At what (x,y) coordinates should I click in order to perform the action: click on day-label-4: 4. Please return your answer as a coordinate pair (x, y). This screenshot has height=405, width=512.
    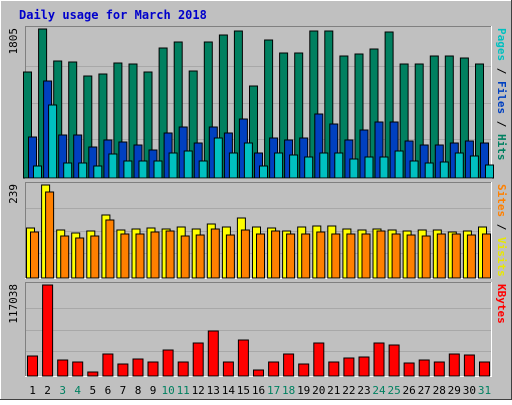
    Looking at the image, I should click on (77, 390).